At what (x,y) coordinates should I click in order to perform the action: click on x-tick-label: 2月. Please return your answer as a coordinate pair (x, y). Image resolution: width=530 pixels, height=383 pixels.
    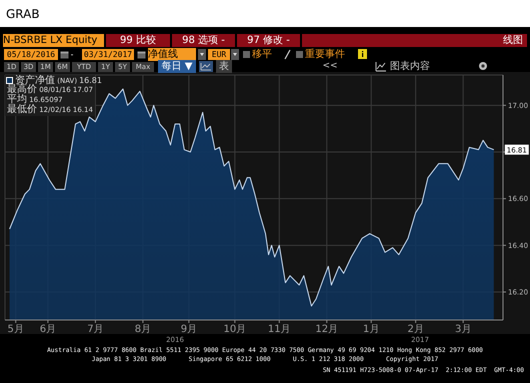
    Looking at the image, I should click on (415, 330).